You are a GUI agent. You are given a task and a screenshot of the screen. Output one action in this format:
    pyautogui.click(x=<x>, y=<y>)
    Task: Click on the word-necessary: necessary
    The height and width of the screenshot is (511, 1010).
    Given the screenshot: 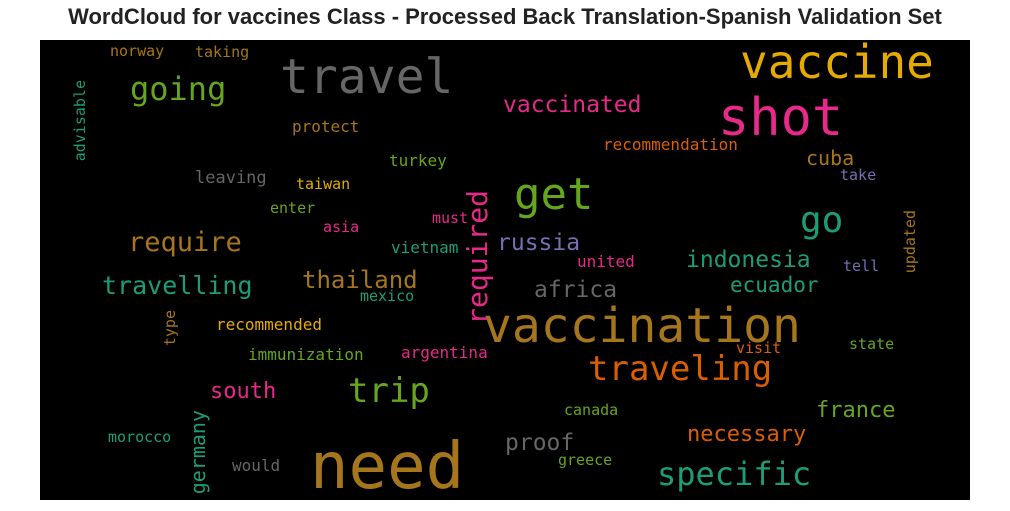 What is the action you would take?
    pyautogui.click(x=746, y=434)
    